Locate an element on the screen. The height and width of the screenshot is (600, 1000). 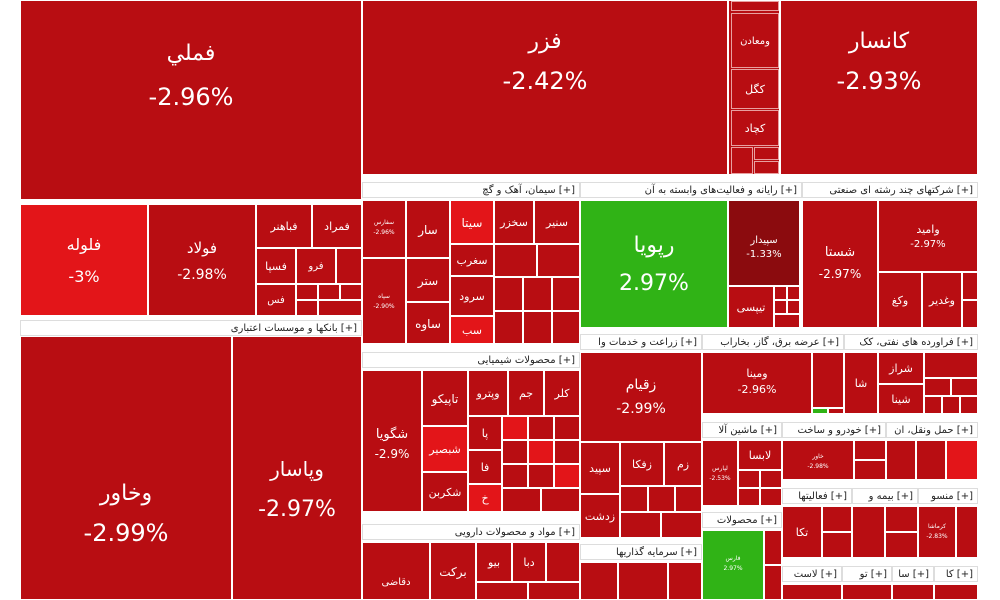
sector-header-it: رایانه و فعالیت‌های وابسته به آن [+] is located at coordinates (691, 190).